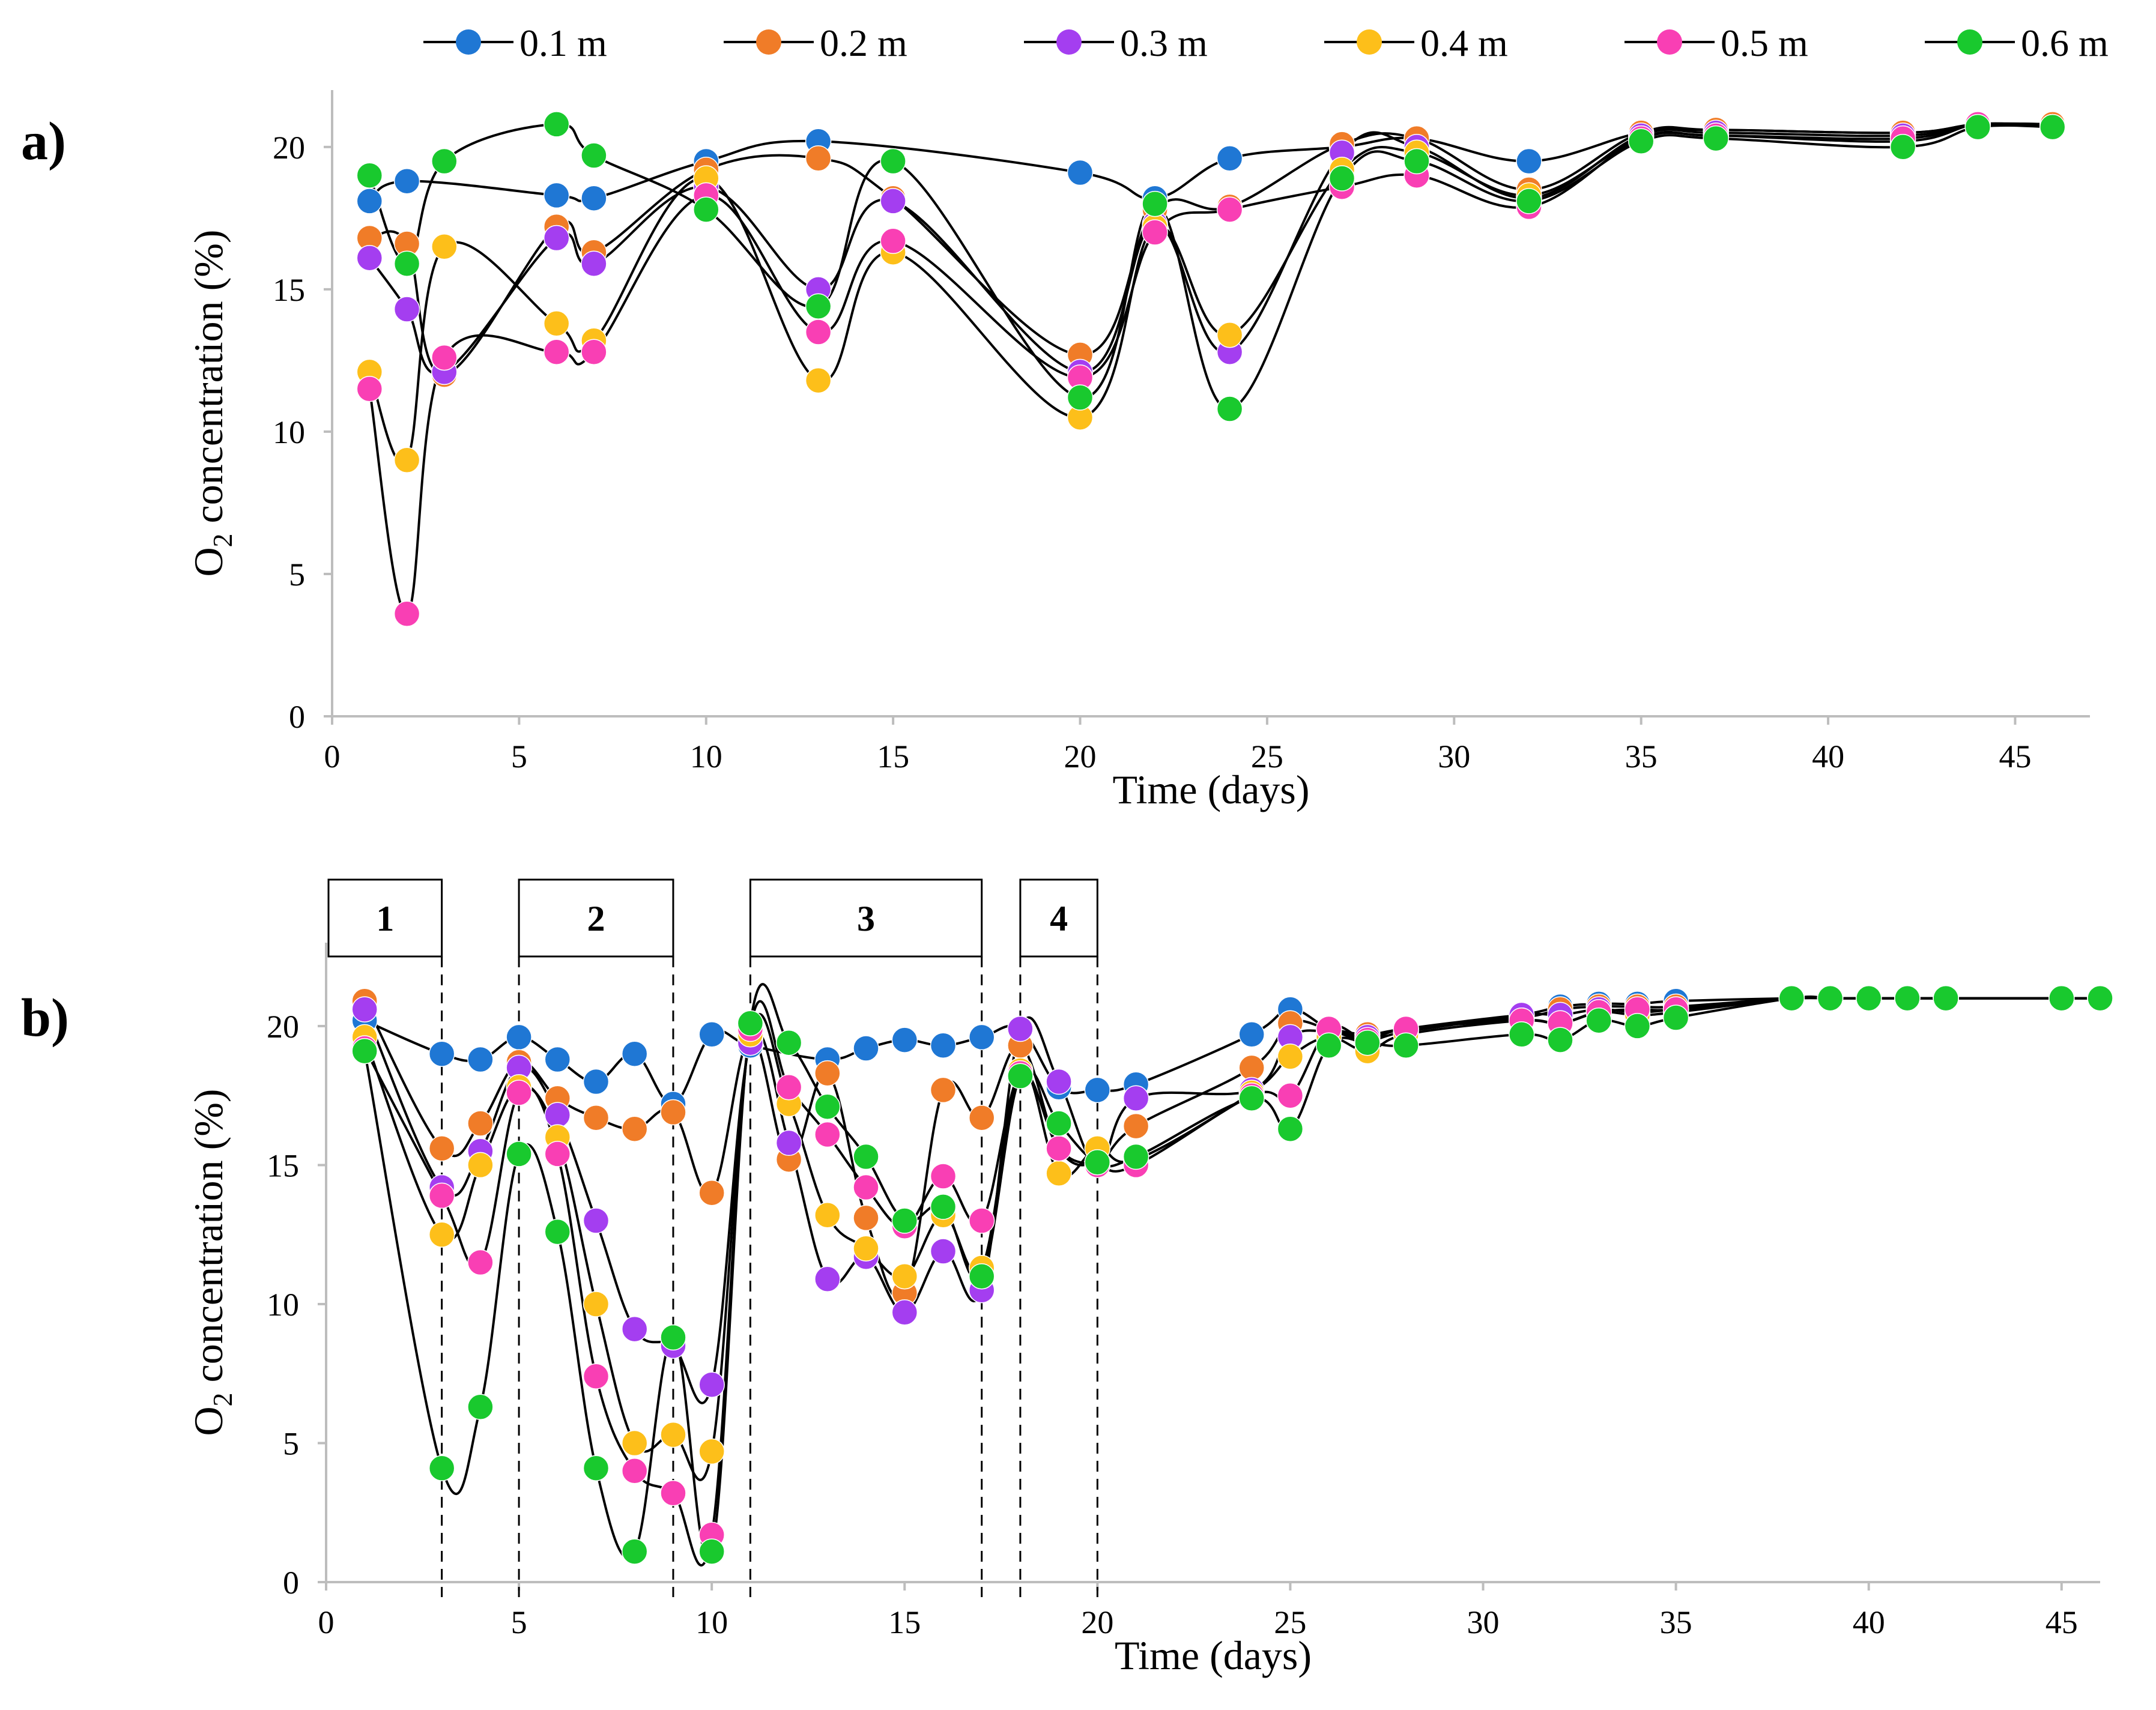 The width and height of the screenshot is (2156, 1710). I want to click on x-tick-label: 30, so click(1483, 1622).